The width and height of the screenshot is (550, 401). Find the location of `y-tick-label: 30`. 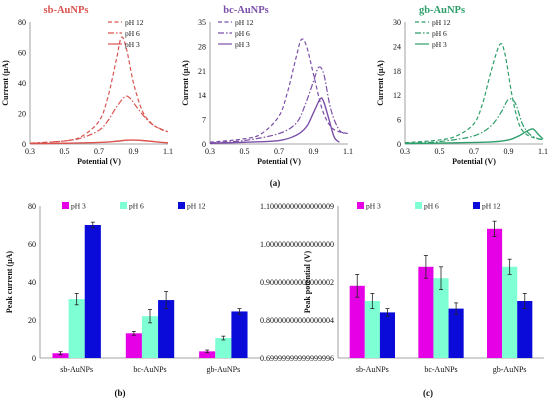

y-tick-label: 30 is located at coordinates (397, 22).